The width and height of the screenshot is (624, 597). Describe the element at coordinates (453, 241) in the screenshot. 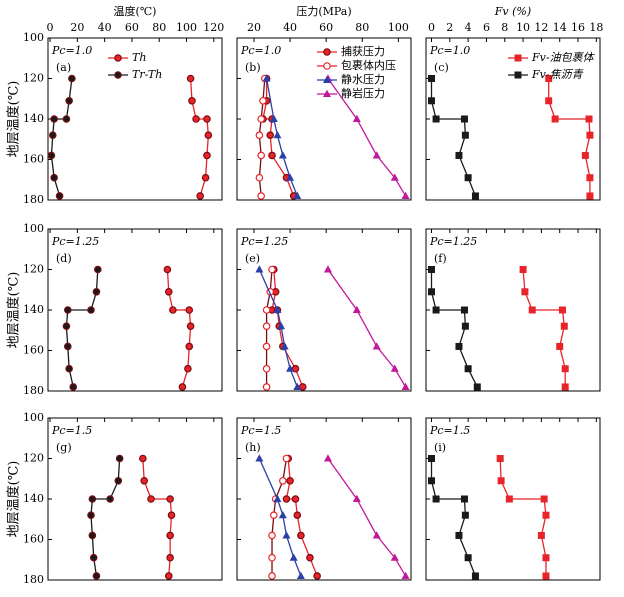

I see `panel-annotation: Pc=1.25` at that location.